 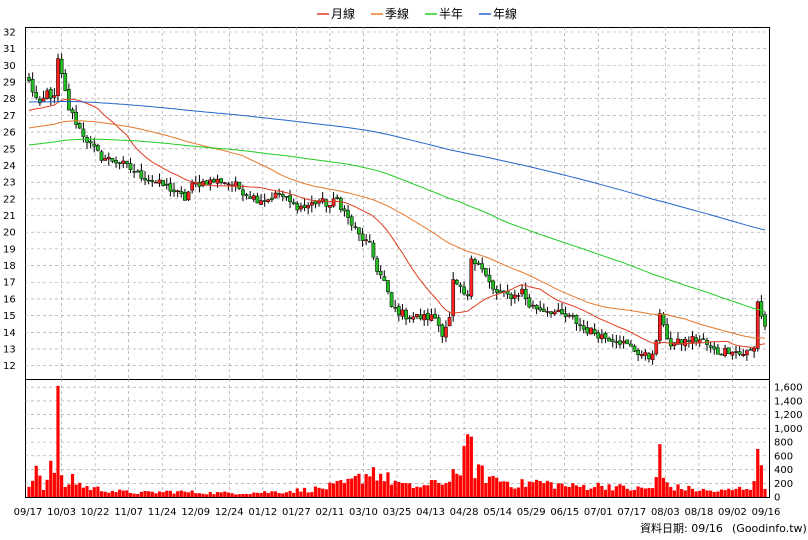 What do you see at coordinates (9, 116) in the screenshot?
I see `price-tick-label: 27` at bounding box center [9, 116].